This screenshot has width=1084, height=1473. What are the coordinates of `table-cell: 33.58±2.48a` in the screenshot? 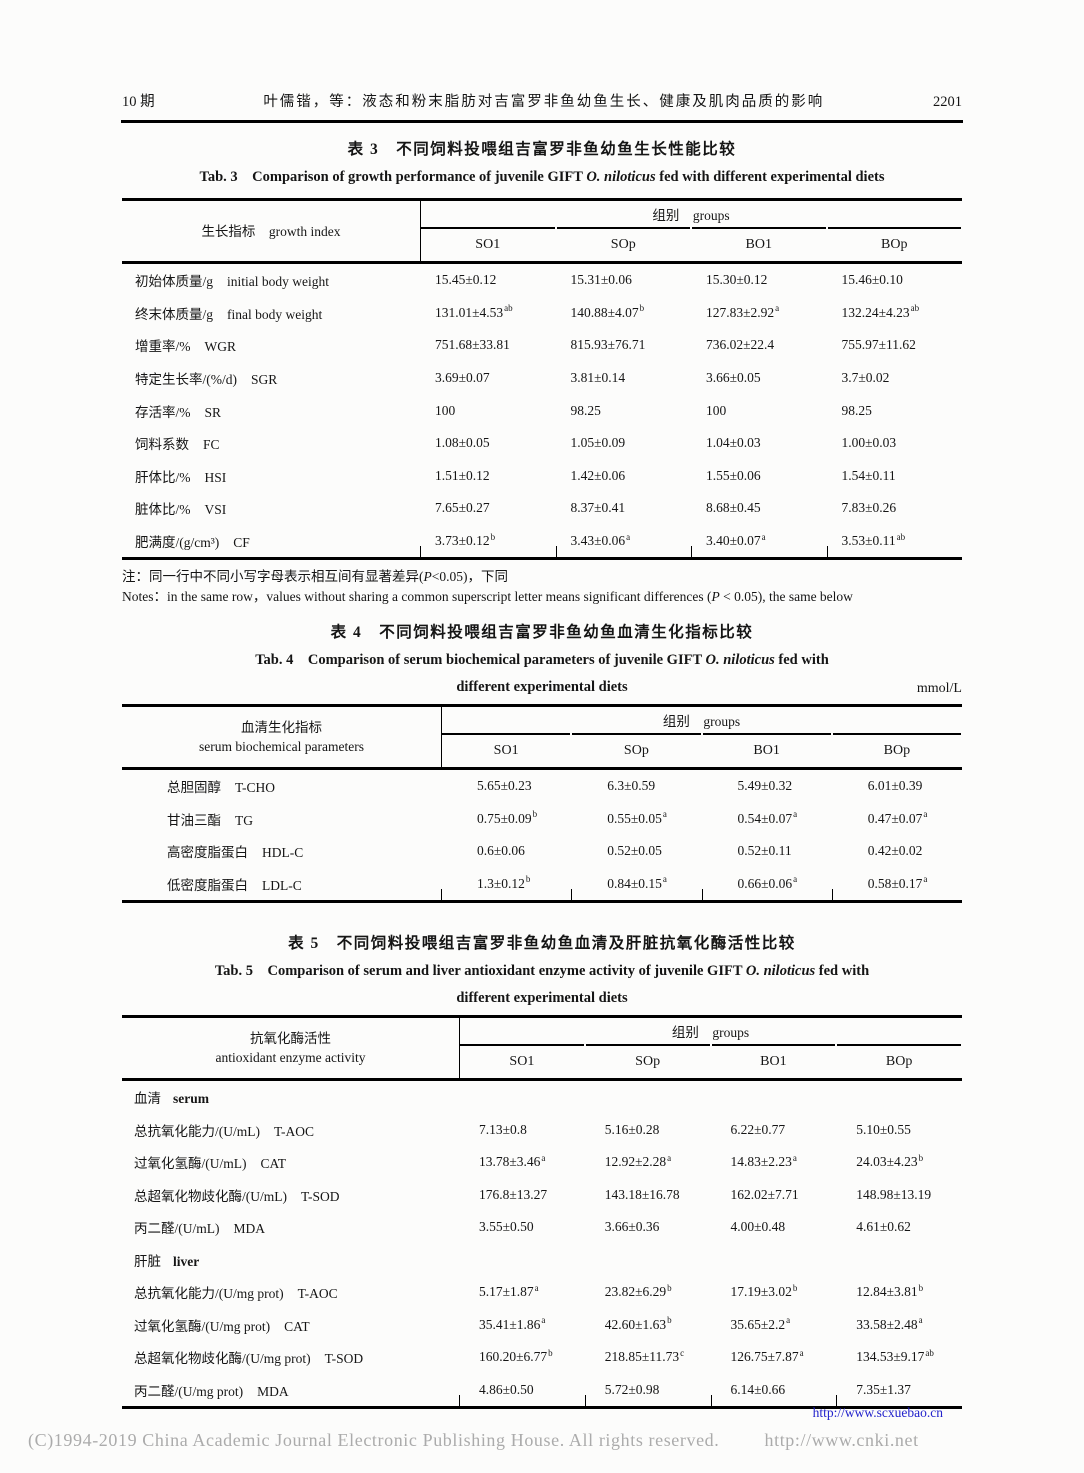 It's located at (889, 1323).